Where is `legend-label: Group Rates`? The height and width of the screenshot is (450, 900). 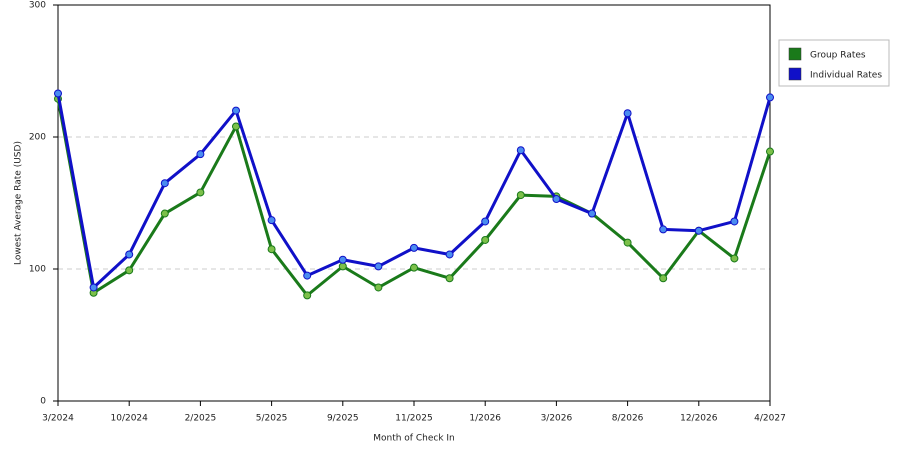 legend-label: Group Rates is located at coordinates (838, 56).